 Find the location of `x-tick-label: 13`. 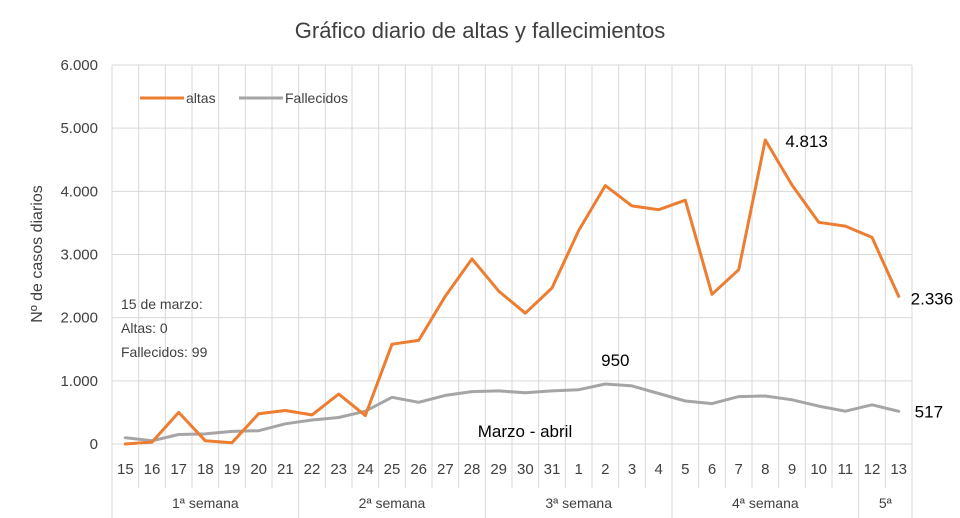

x-tick-label: 13 is located at coordinates (898, 469).